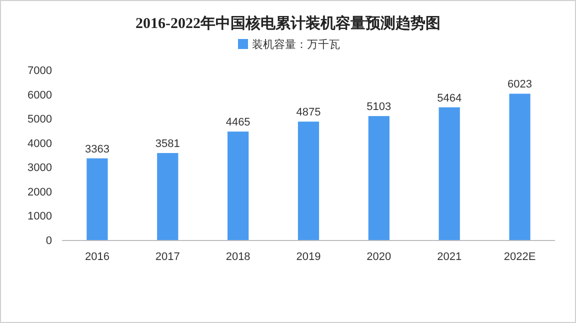  Describe the element at coordinates (167, 257) in the screenshot. I see `x-tick-label: 2017` at that location.